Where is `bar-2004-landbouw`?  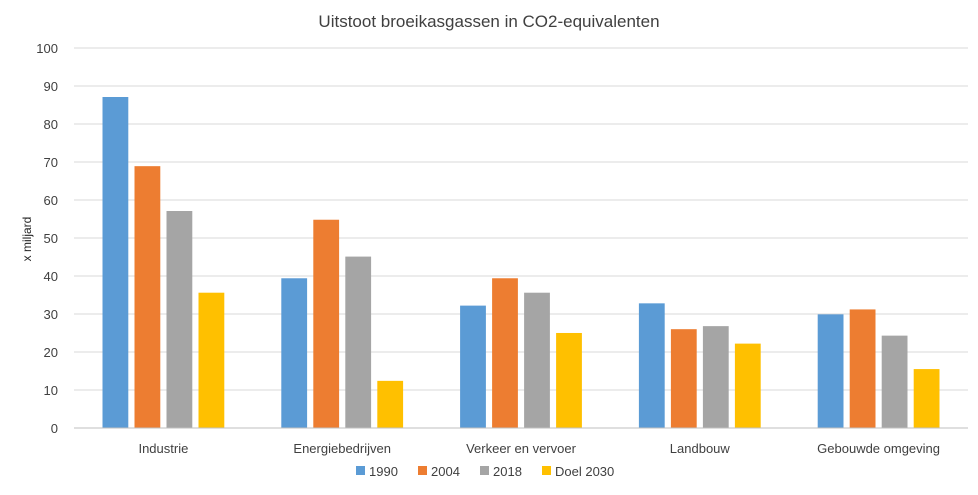 bar-2004-landbouw is located at coordinates (683, 379).